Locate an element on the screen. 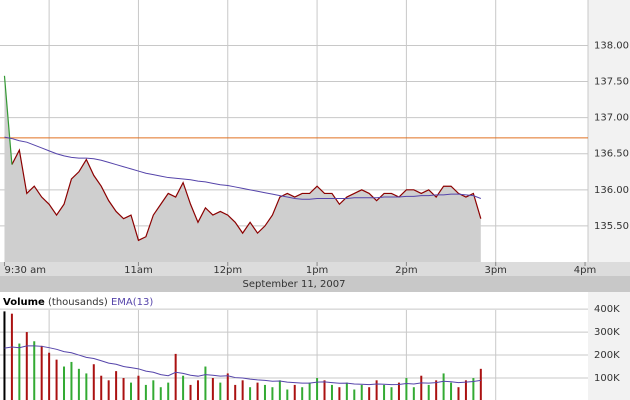 The image size is (630, 400). x-tick-label: 9:30 am is located at coordinates (25, 270).